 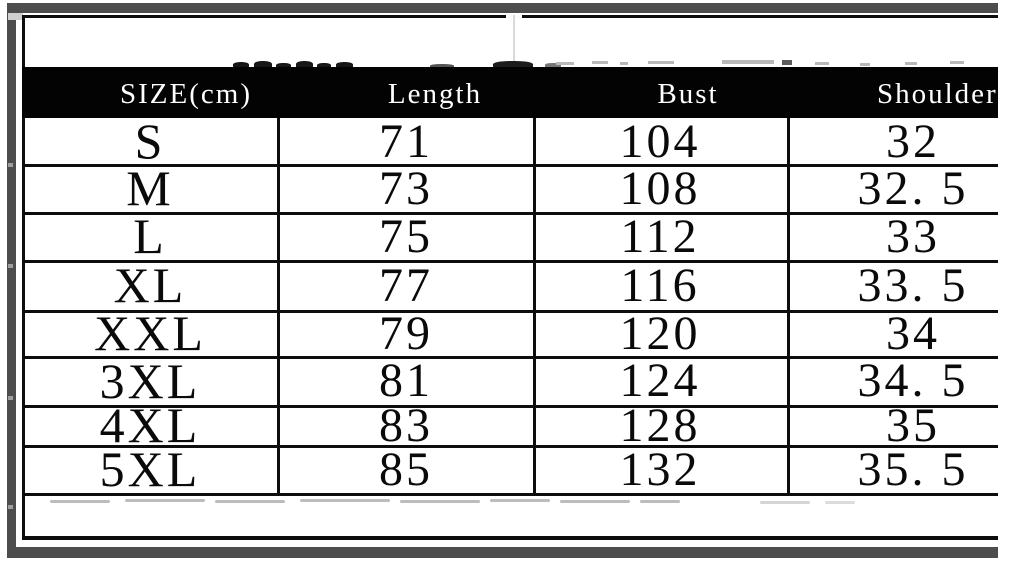 I want to click on cell-shoulder: 34, so click(x=913, y=333).